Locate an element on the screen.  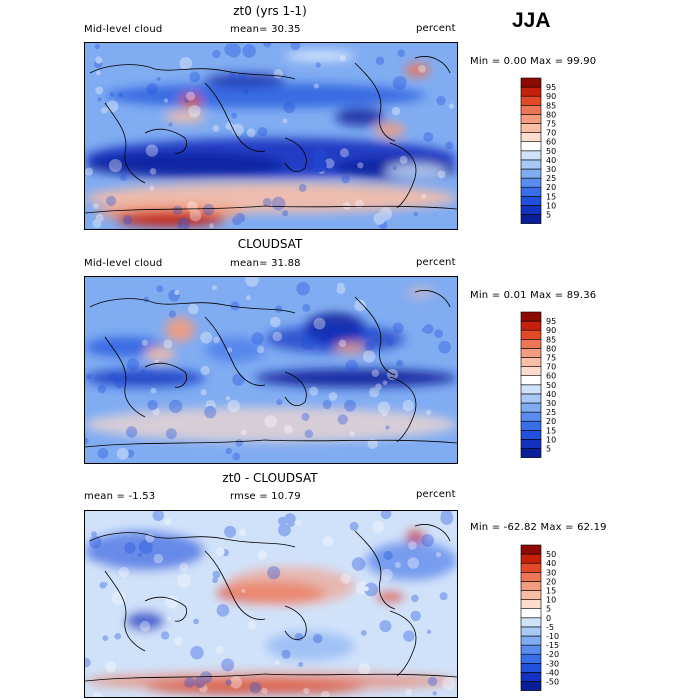
mean-stat: mean= 31.88 is located at coordinates (265, 263).